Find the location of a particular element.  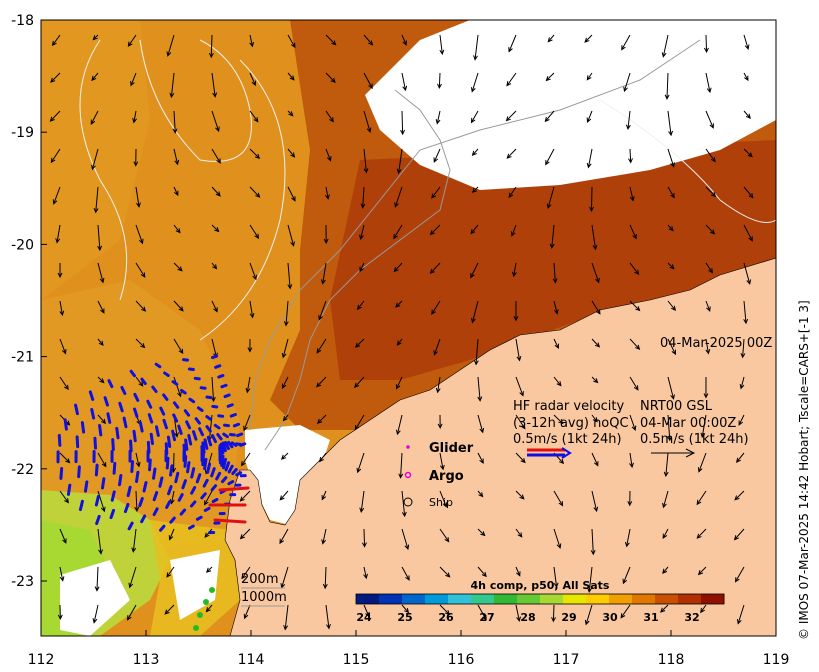

glider-marker-icon is located at coordinates (408, 447).